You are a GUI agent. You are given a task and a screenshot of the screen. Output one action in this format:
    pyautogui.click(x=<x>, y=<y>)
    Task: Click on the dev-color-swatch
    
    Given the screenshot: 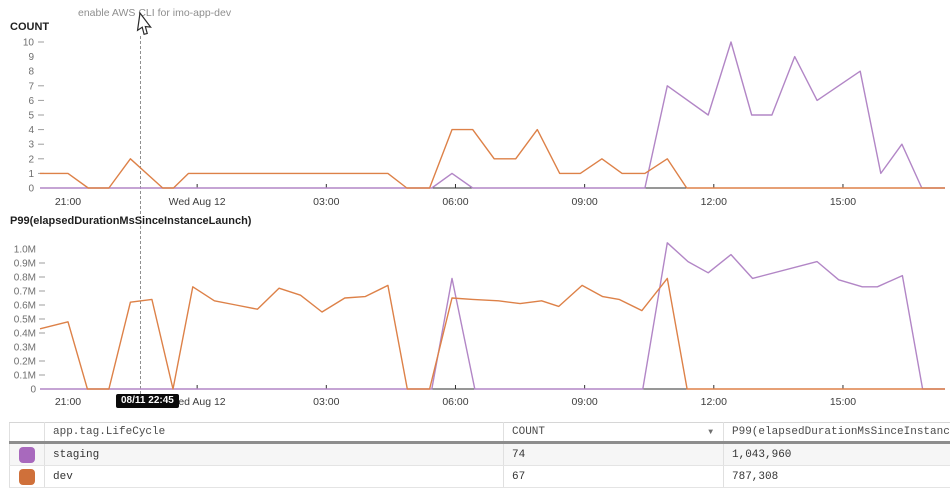 What is the action you would take?
    pyautogui.click(x=27, y=476)
    